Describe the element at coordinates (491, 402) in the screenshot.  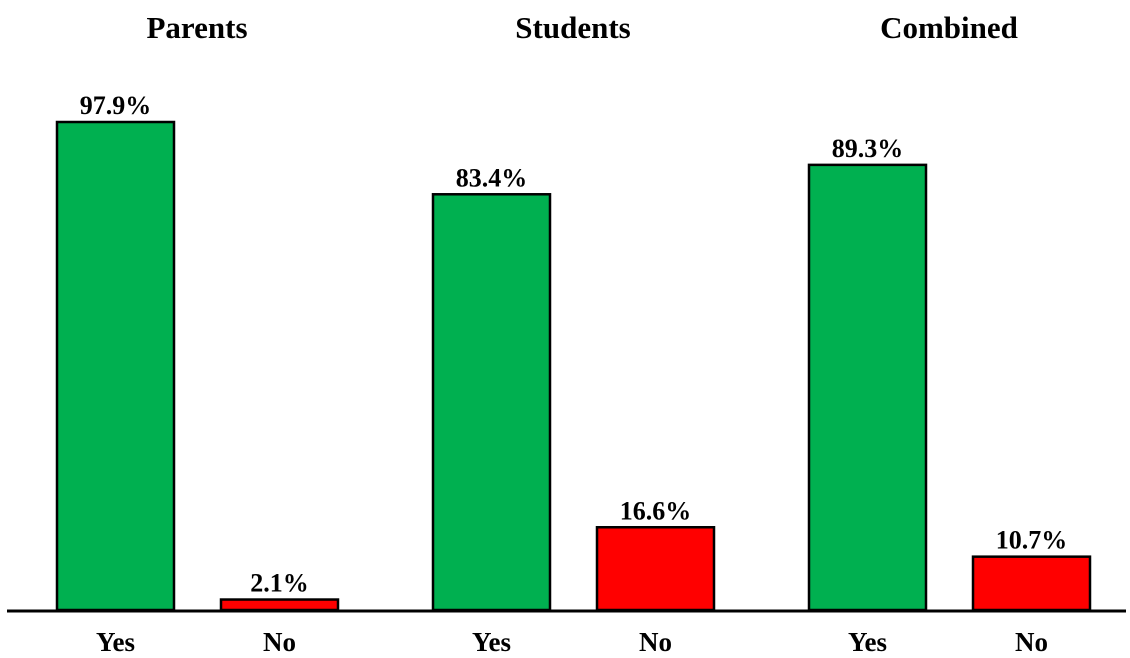
I see `bar-students-yes` at that location.